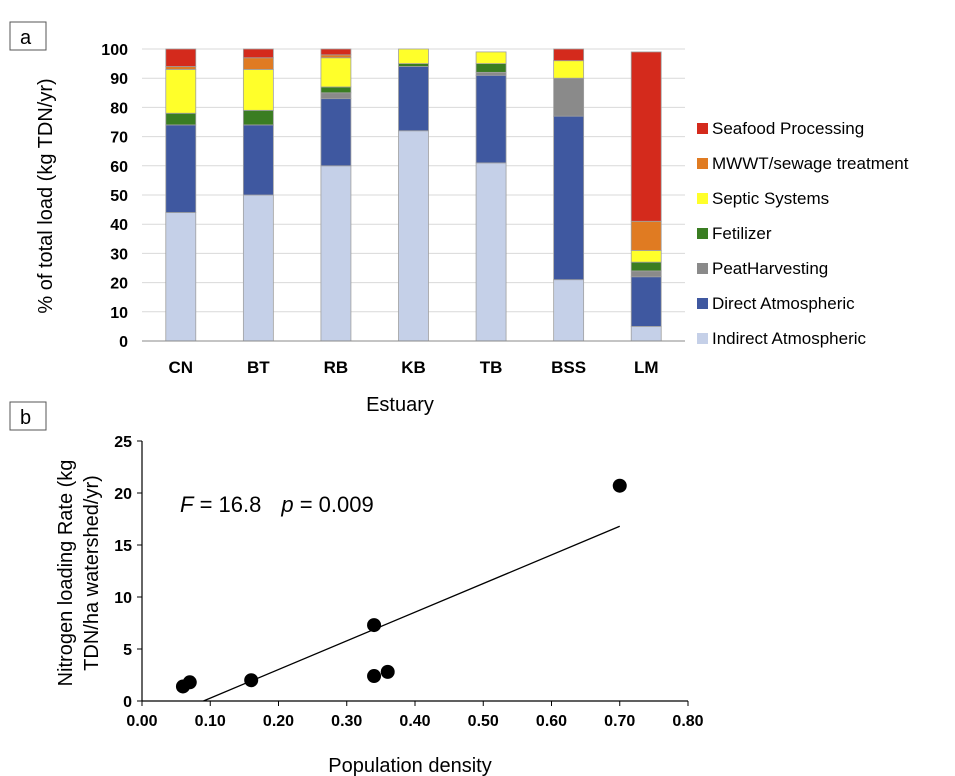  What do you see at coordinates (66, 573) in the screenshot?
I see `panel-b-y-title-line1: Nitrogen loading Rate (kg` at bounding box center [66, 573].